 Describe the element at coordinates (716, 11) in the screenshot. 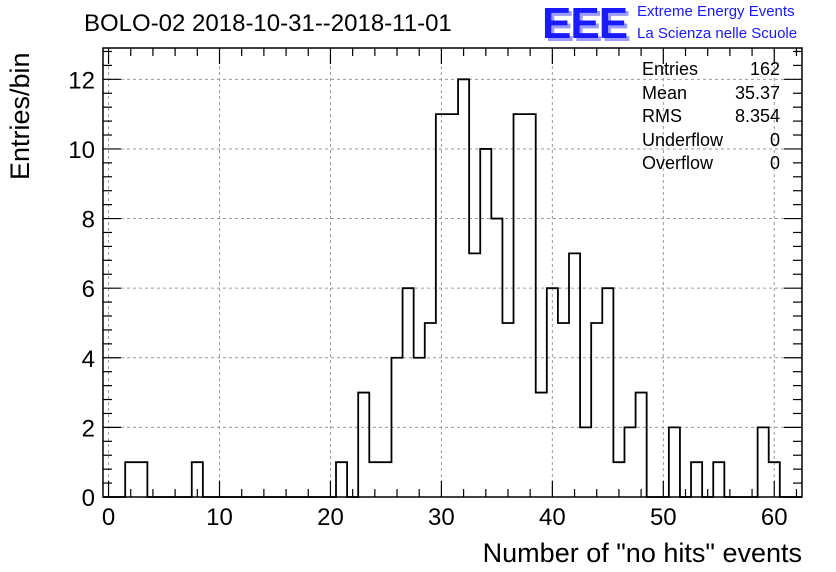

I see `logo-line1: Extreme Energy Events` at that location.